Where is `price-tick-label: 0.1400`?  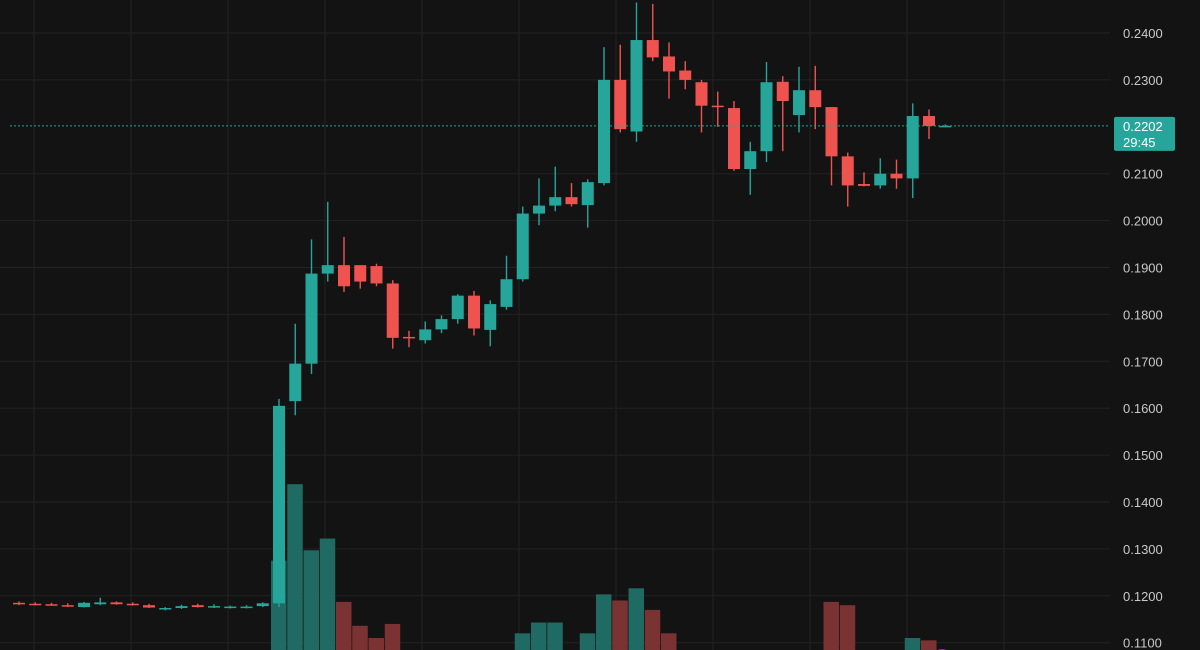
price-tick-label: 0.1400 is located at coordinates (1143, 502).